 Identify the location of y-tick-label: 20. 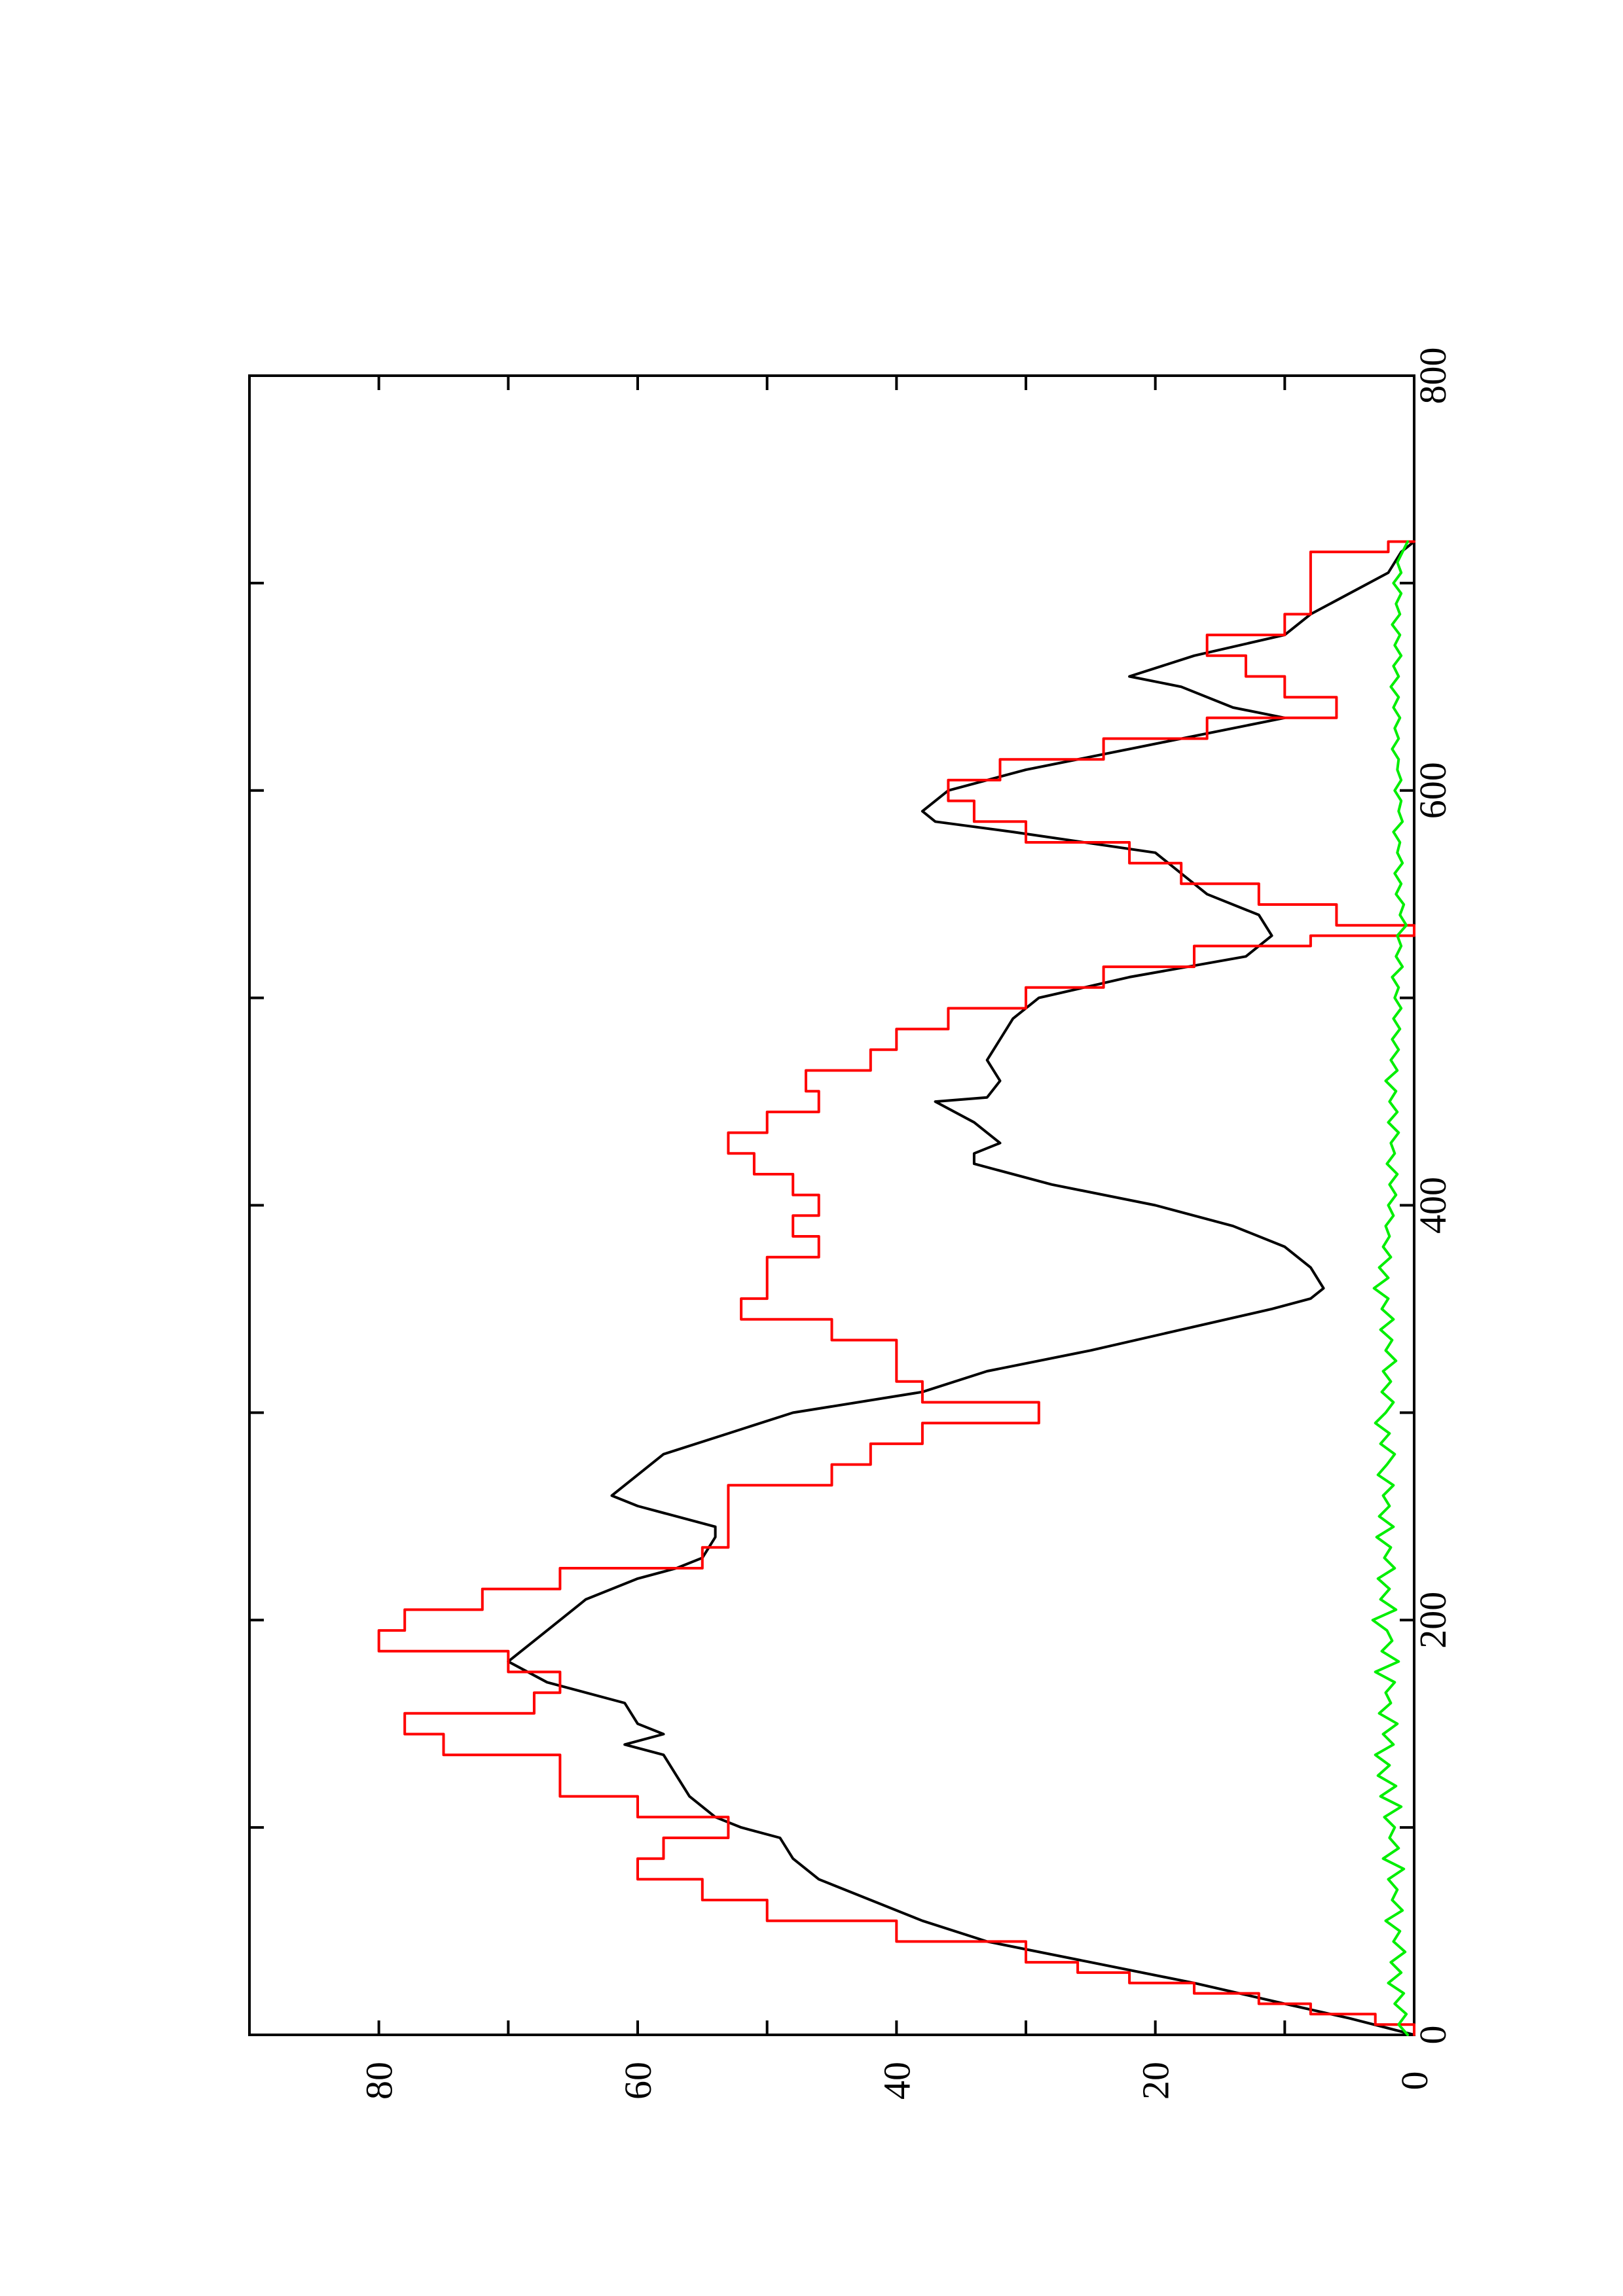
(1156, 2081).